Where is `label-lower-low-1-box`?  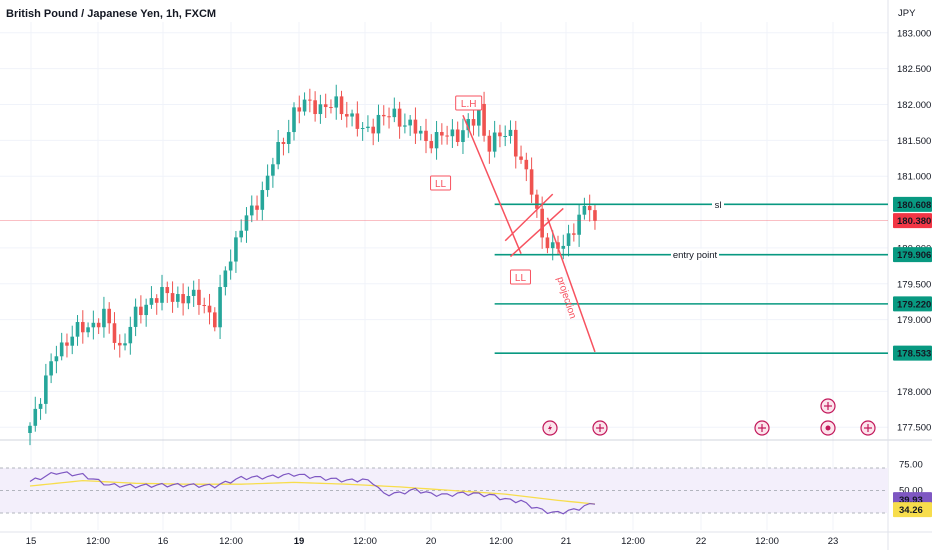 label-lower-low-1-box is located at coordinates (441, 183).